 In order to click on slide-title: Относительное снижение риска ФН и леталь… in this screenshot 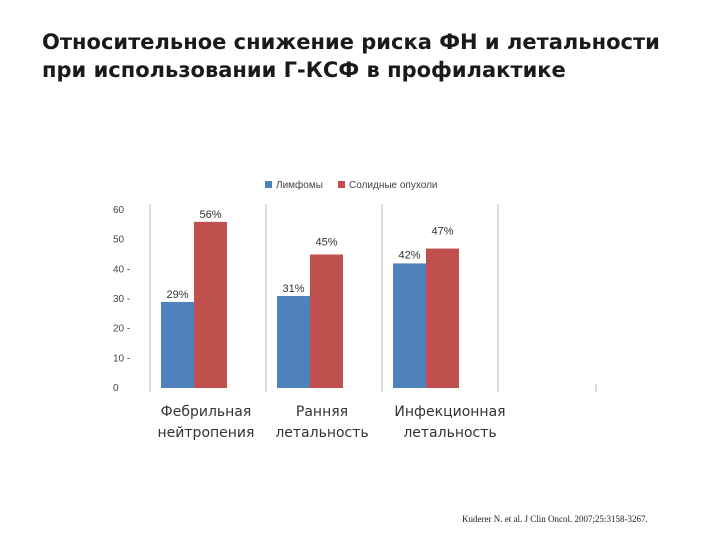, I will do `click(351, 56)`.